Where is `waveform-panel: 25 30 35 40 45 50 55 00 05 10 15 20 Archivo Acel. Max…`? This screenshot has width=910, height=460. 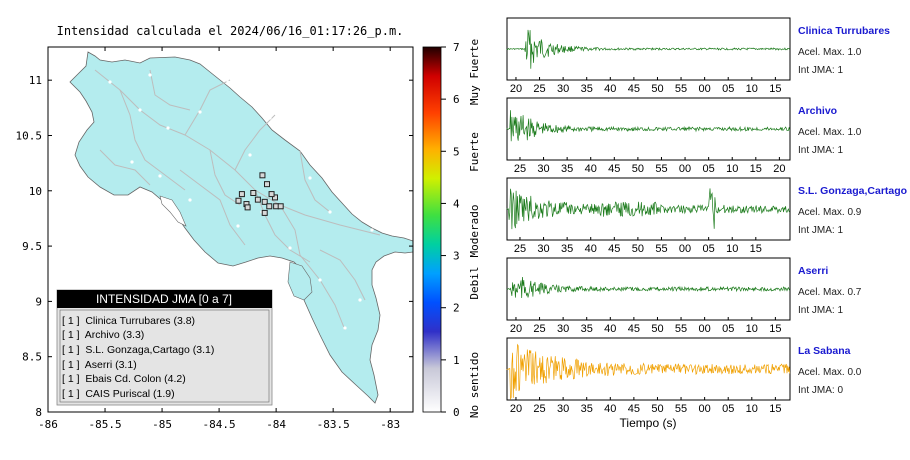
waveform-panel: 25 30 35 40 45 50 55 00 05 10 15 20 Archivo Acel. Max… is located at coordinates (684, 136).